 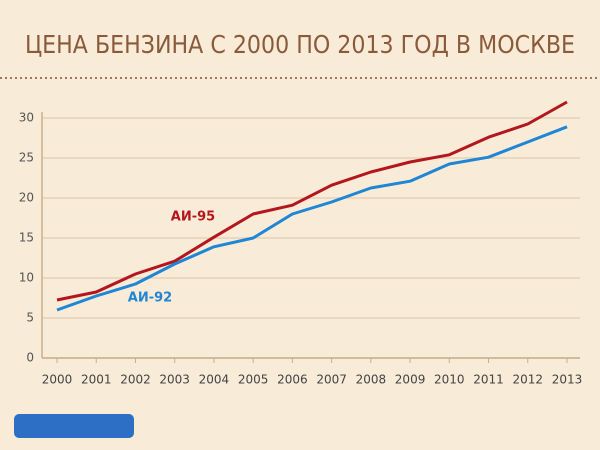 I want to click on x-tick-label: 2000, so click(x=57, y=380).